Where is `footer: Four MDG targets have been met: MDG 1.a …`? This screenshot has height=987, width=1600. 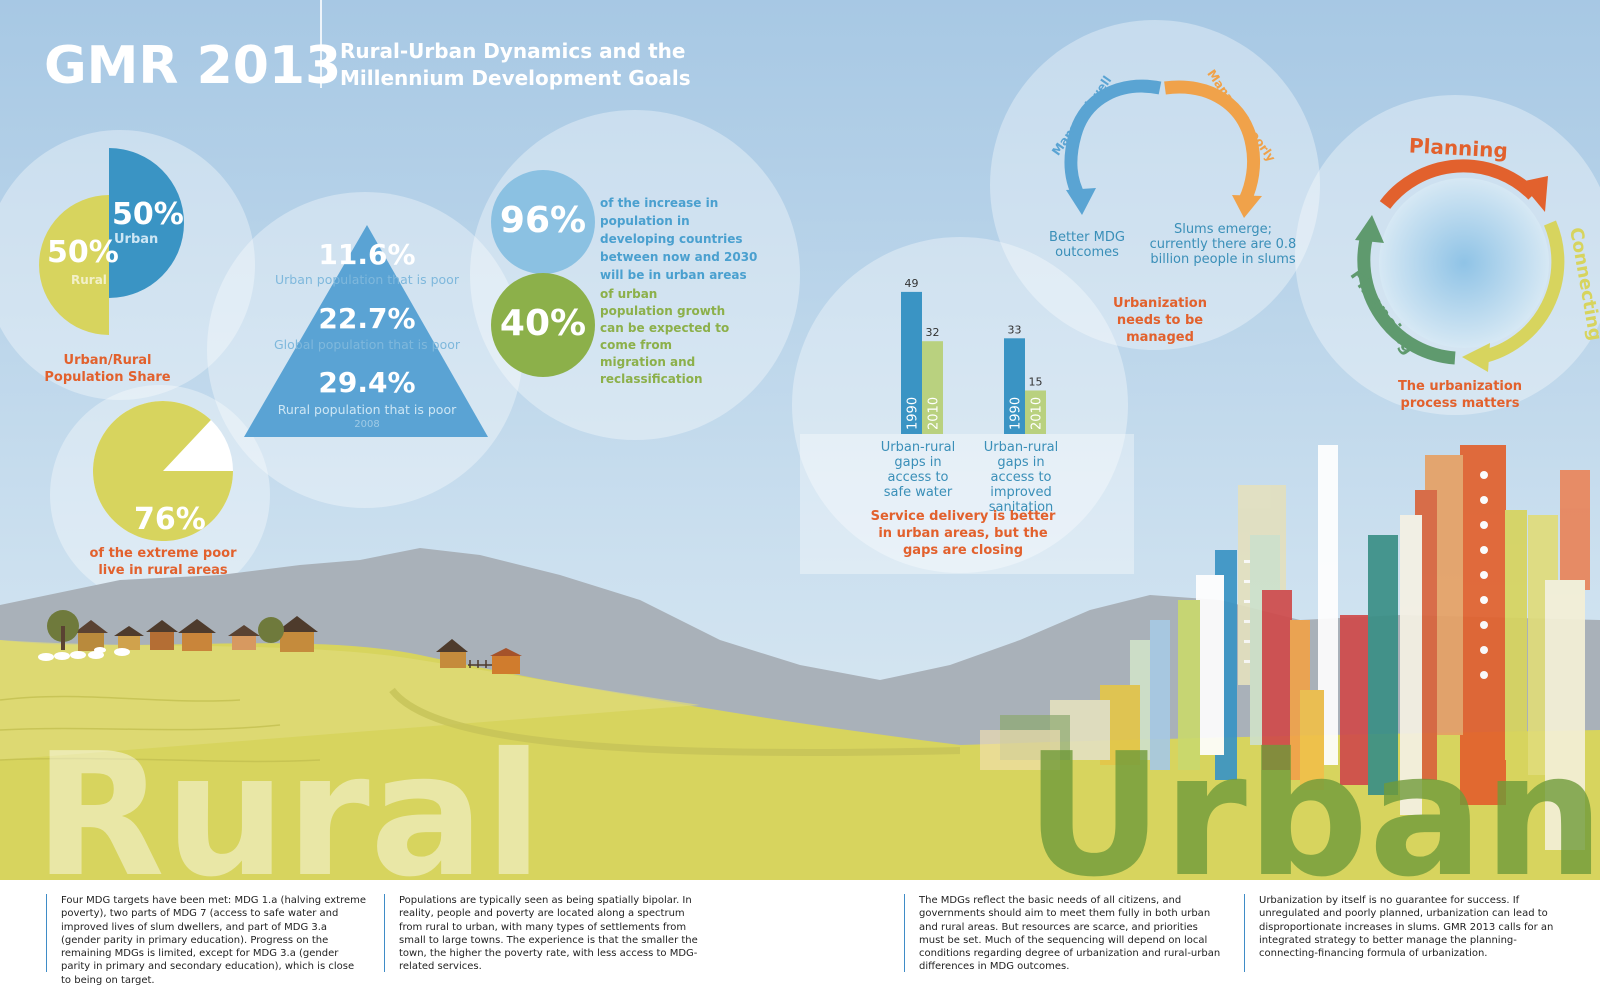
footer: Four MDG targets have been met: MDG 1.a … is located at coordinates (800, 933).